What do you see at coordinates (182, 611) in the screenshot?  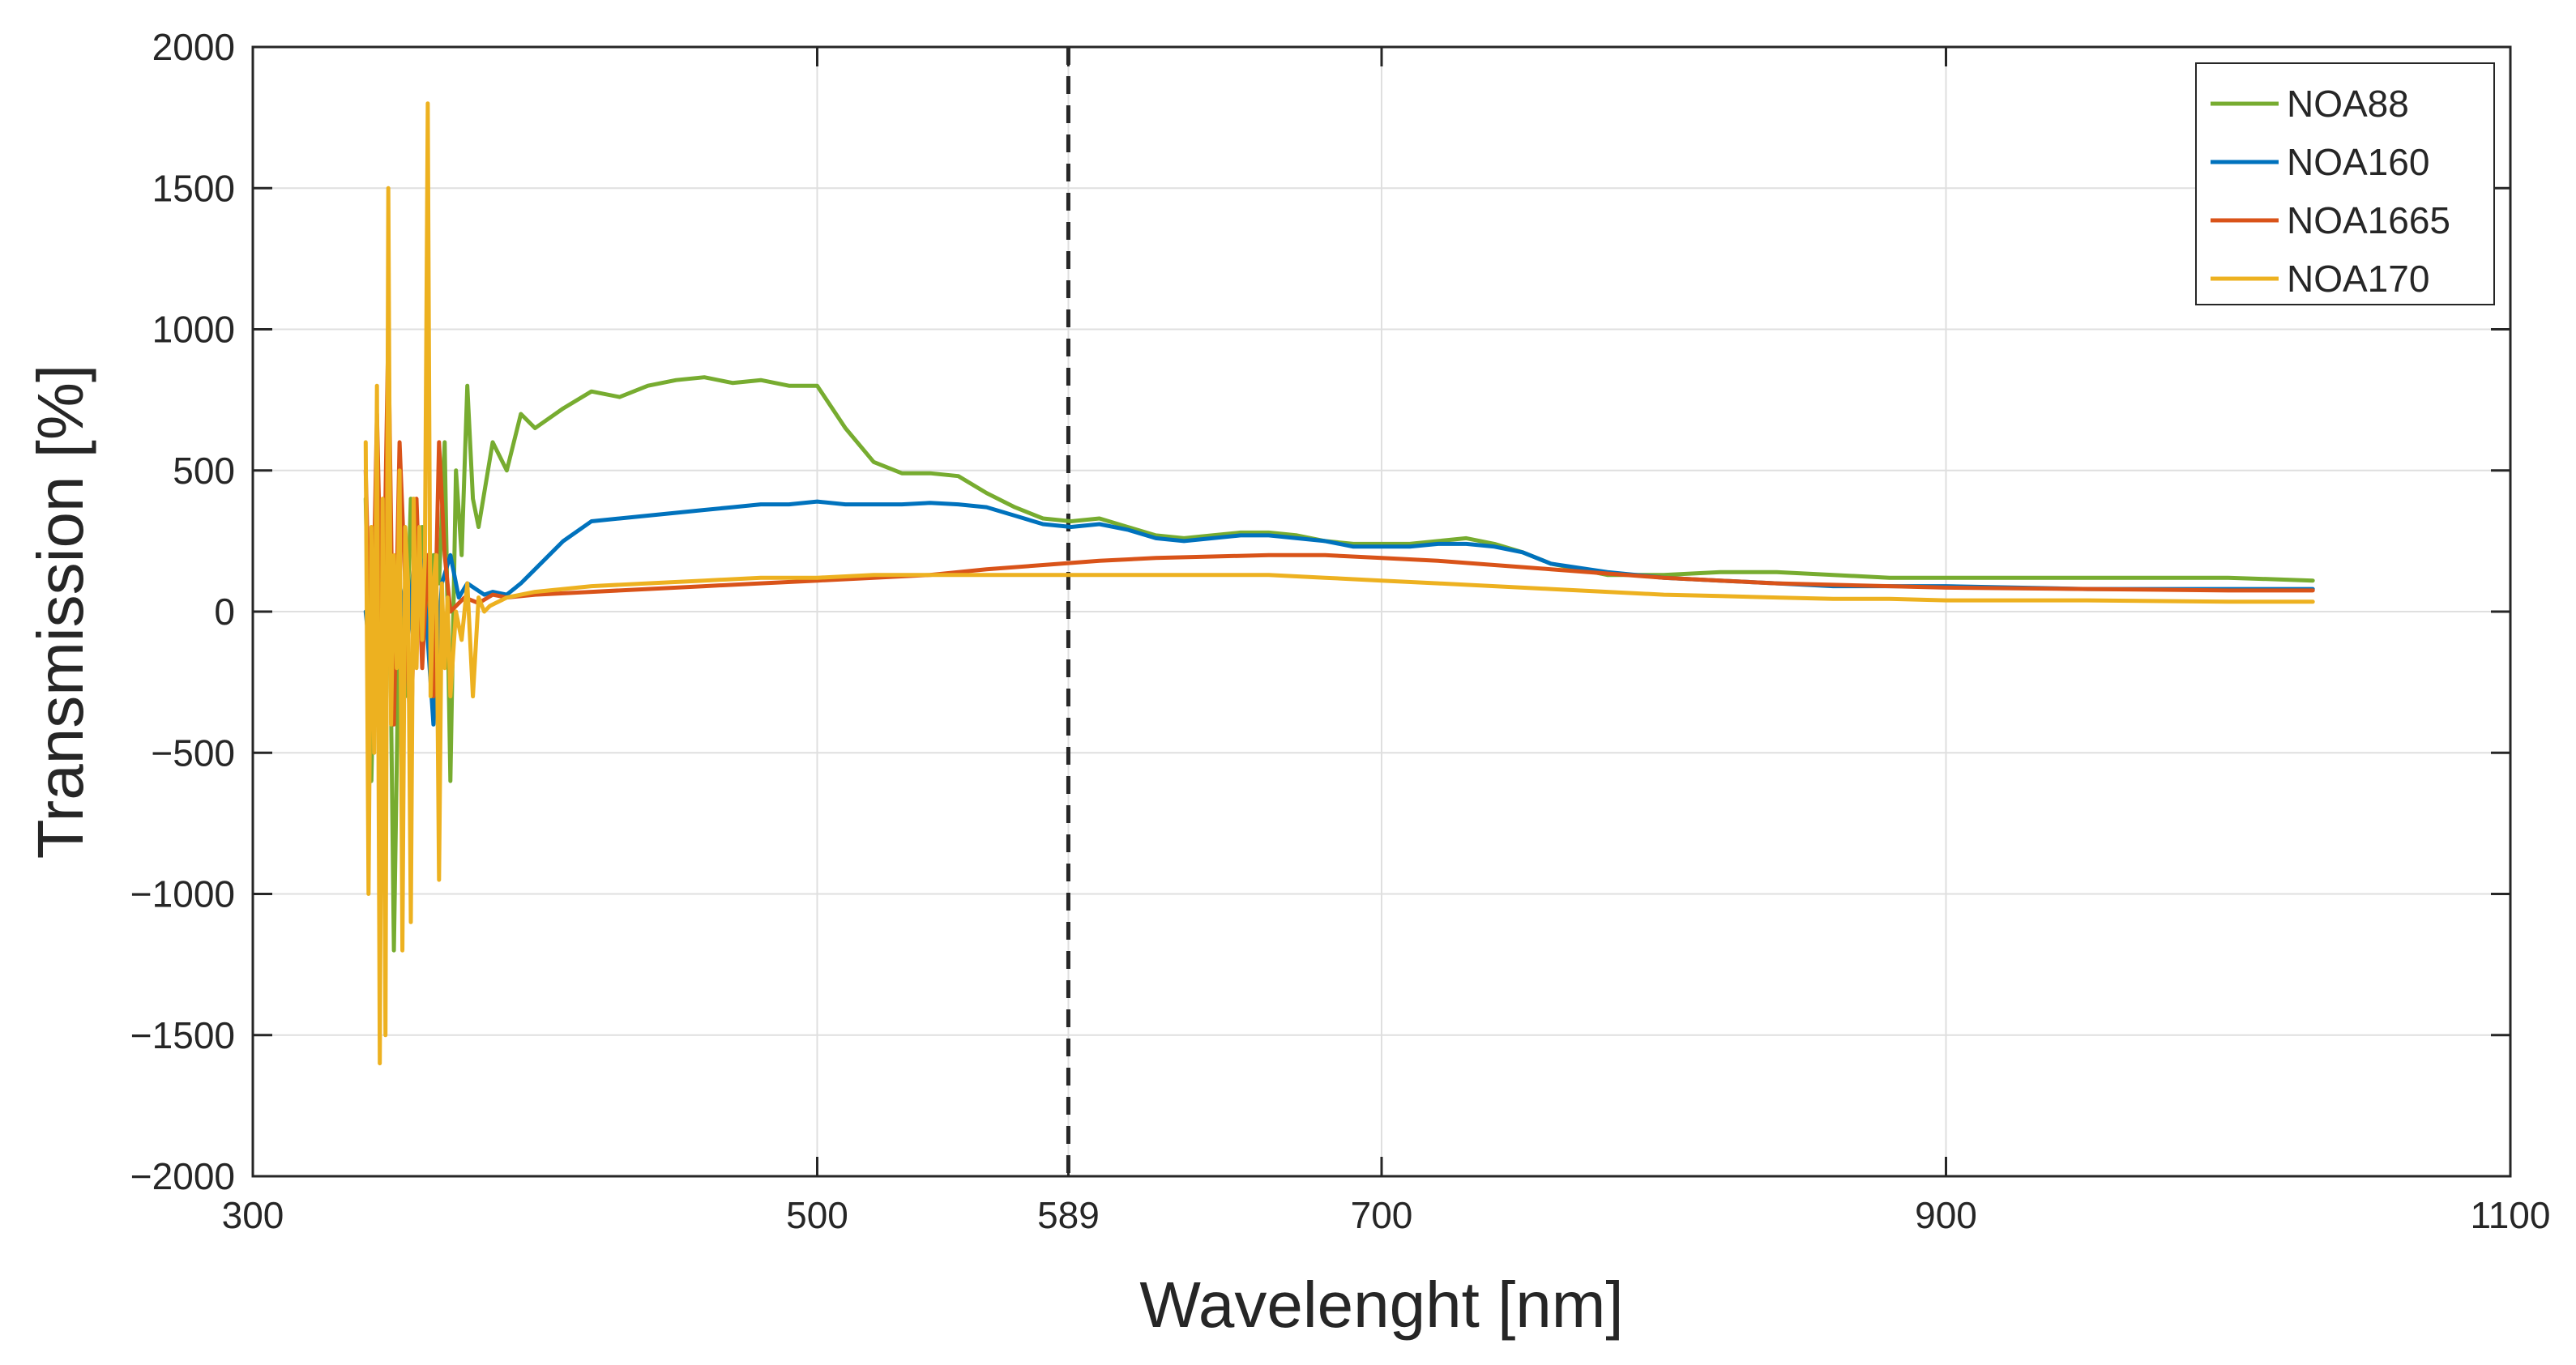 I see `y-tick-labels: −2000 −1500 −1000 −500 0 500 1000 1500 2000` at bounding box center [182, 611].